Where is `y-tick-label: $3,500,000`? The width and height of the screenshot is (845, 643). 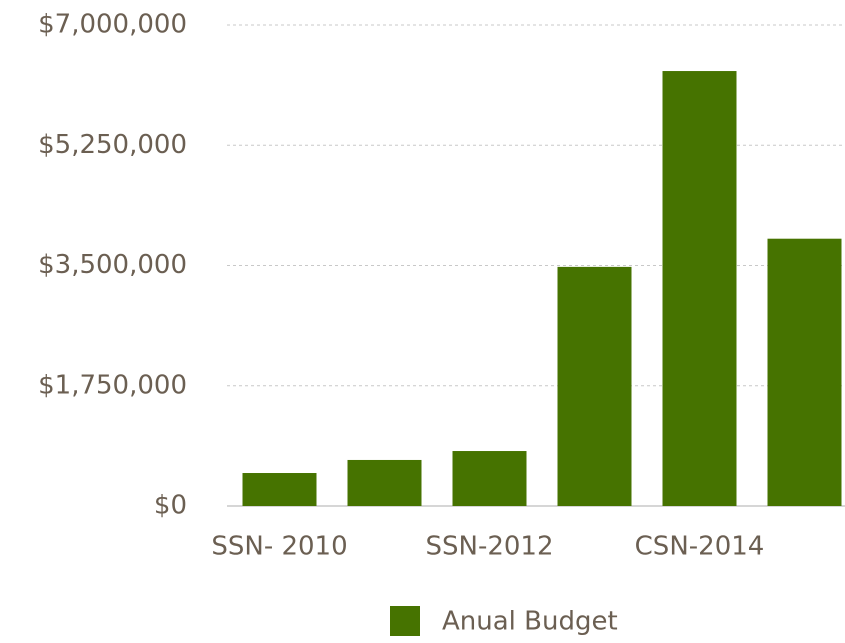
y-tick-label: $3,500,000 is located at coordinates (112, 265).